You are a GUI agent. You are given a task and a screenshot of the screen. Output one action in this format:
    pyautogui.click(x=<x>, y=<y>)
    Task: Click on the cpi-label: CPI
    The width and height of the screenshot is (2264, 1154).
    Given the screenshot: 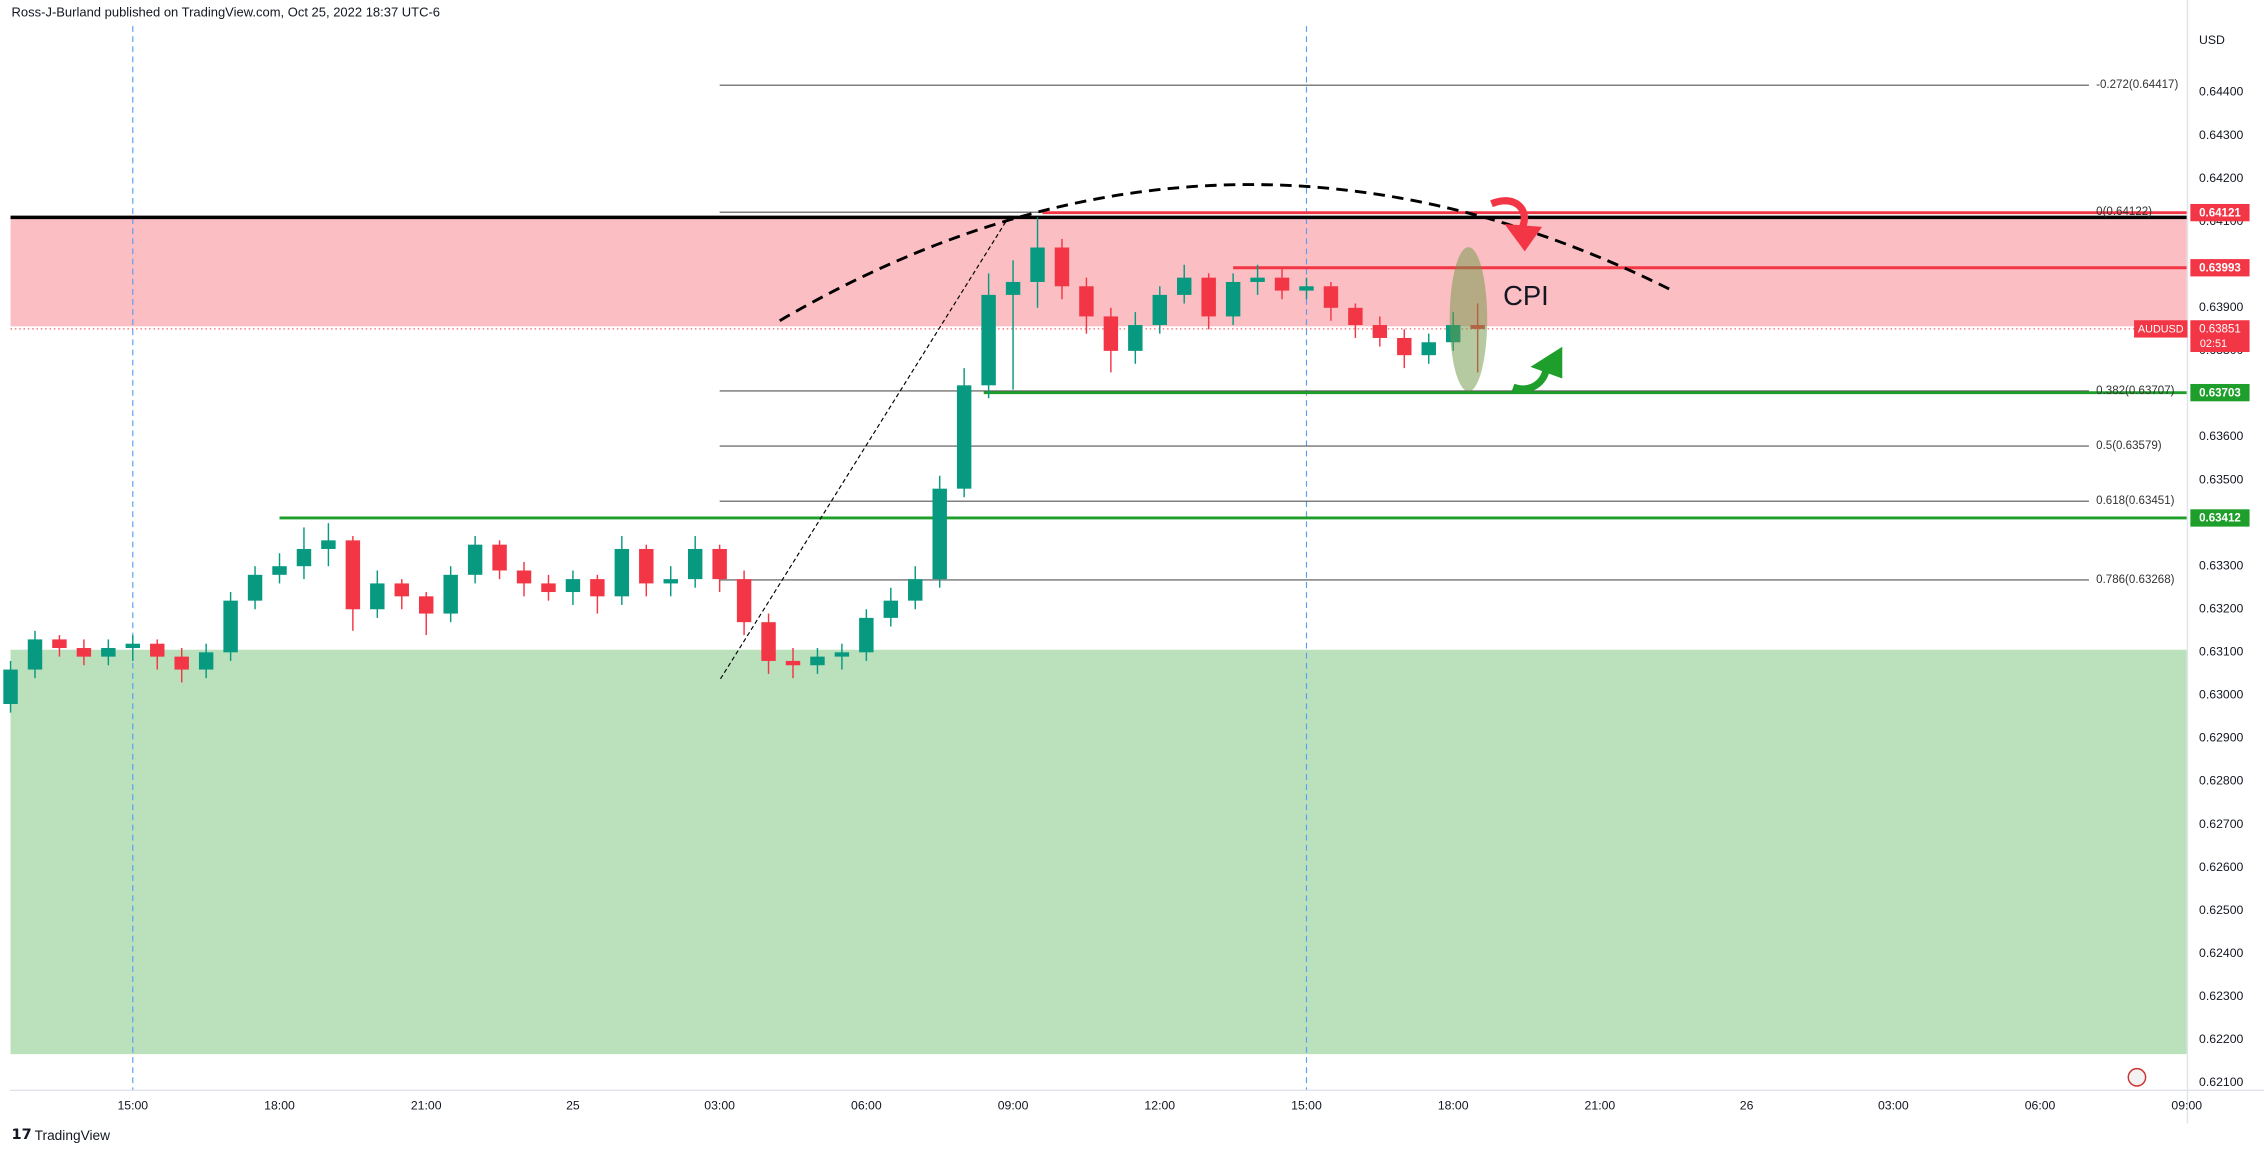 What is the action you would take?
    pyautogui.click(x=1526, y=295)
    